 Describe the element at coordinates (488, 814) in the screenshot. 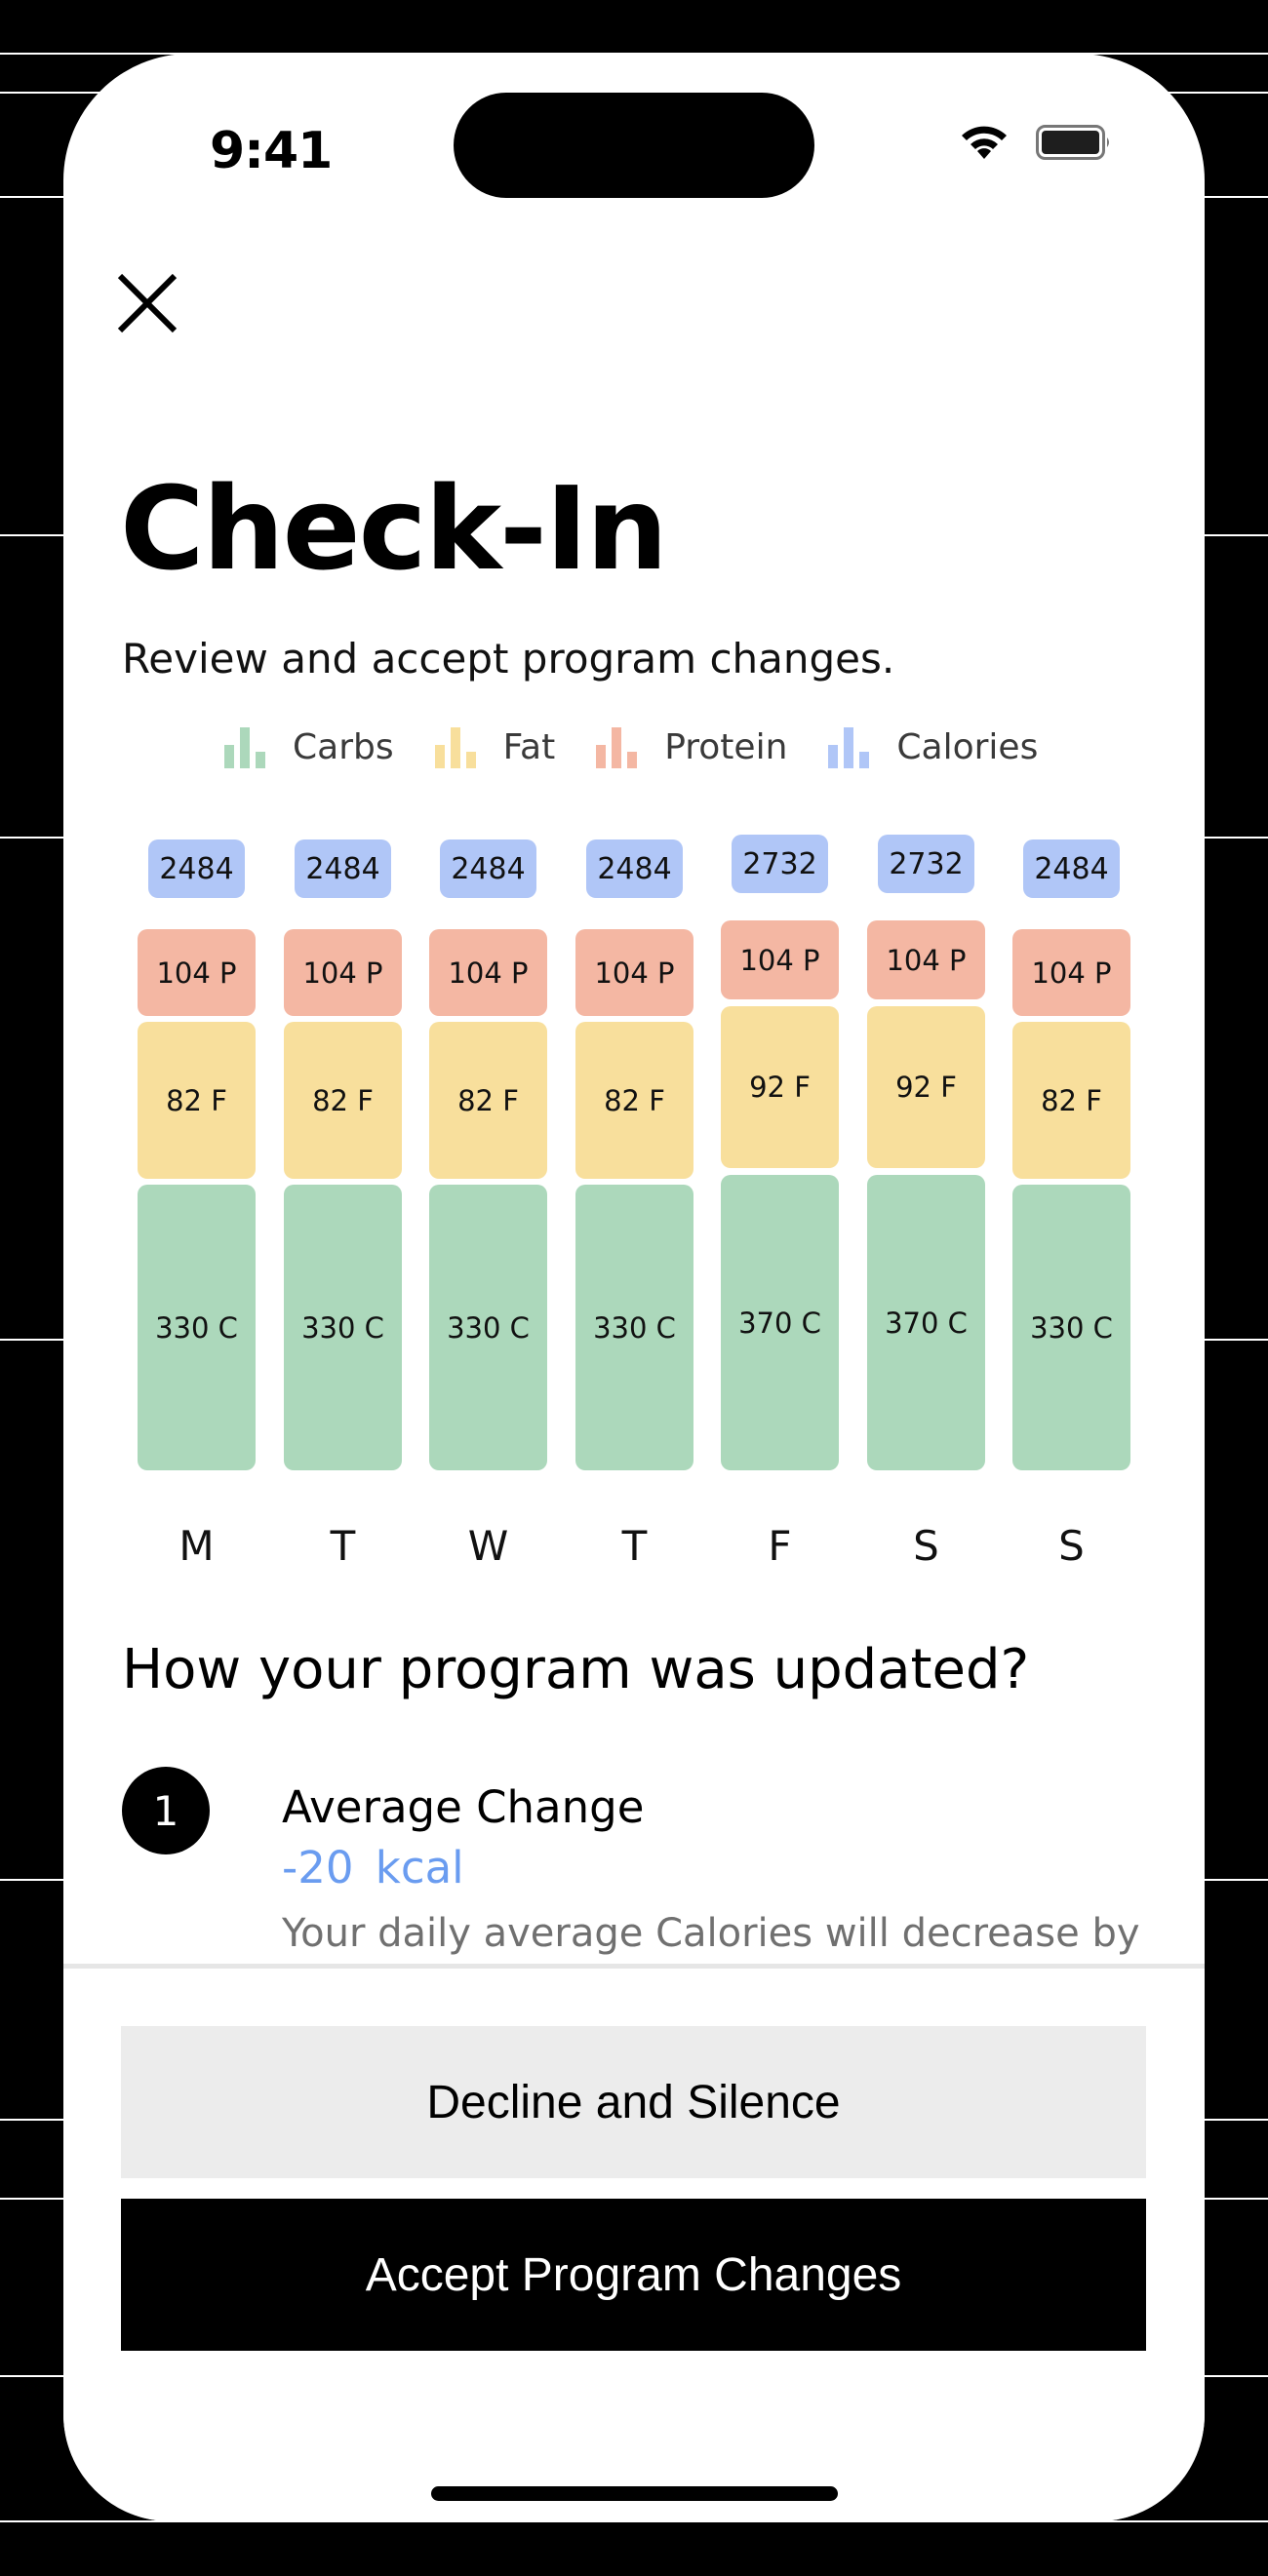

I see `chart-column: 2484 104 P 82 F 330 C W` at that location.